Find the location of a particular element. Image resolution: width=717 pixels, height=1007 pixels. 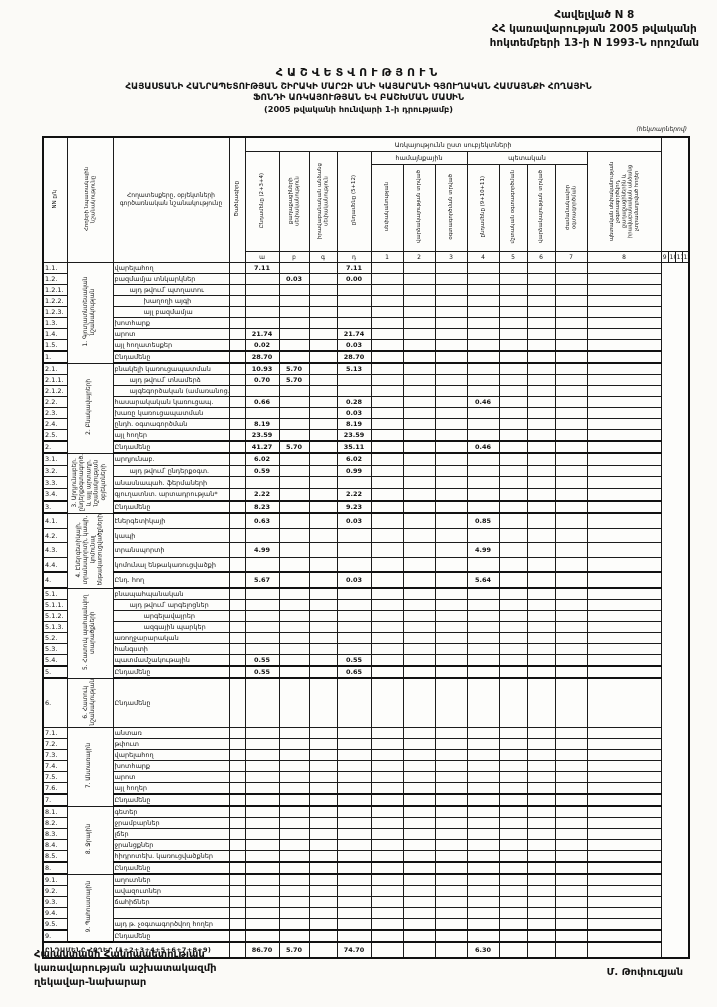

row-number: 9. is located at coordinates (55, 936).